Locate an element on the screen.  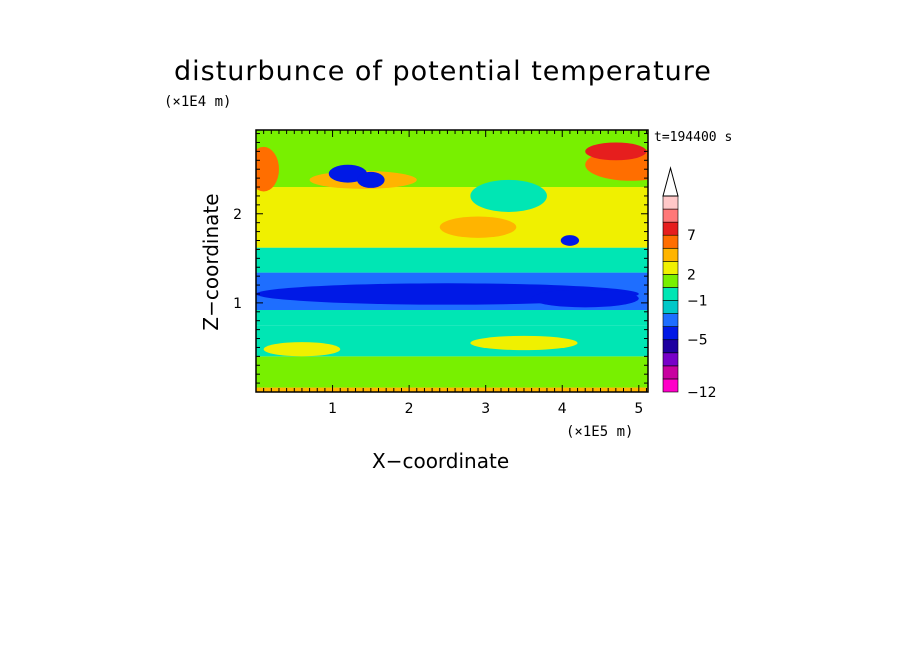
colorbar-extend-arrow is located at coordinates (670, 181).